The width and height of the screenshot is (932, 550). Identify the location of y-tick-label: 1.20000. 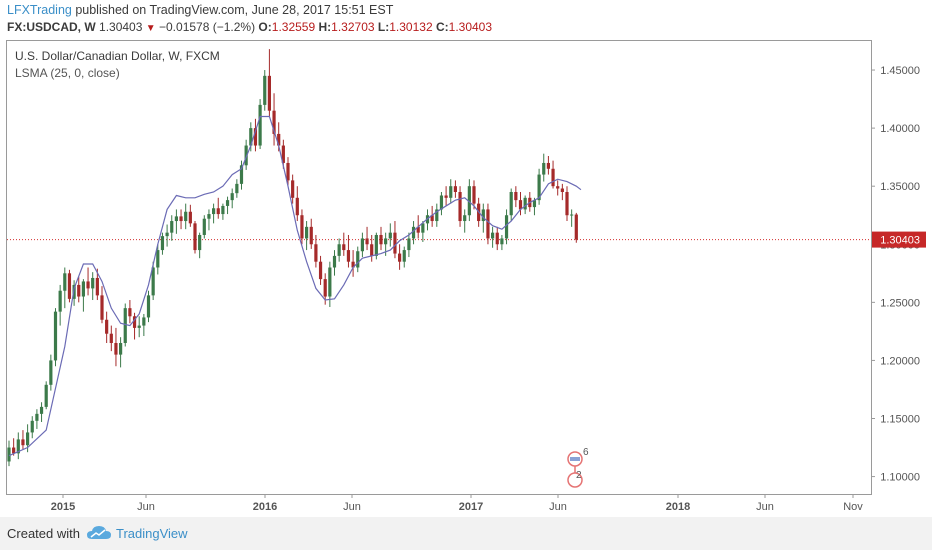
(900, 361).